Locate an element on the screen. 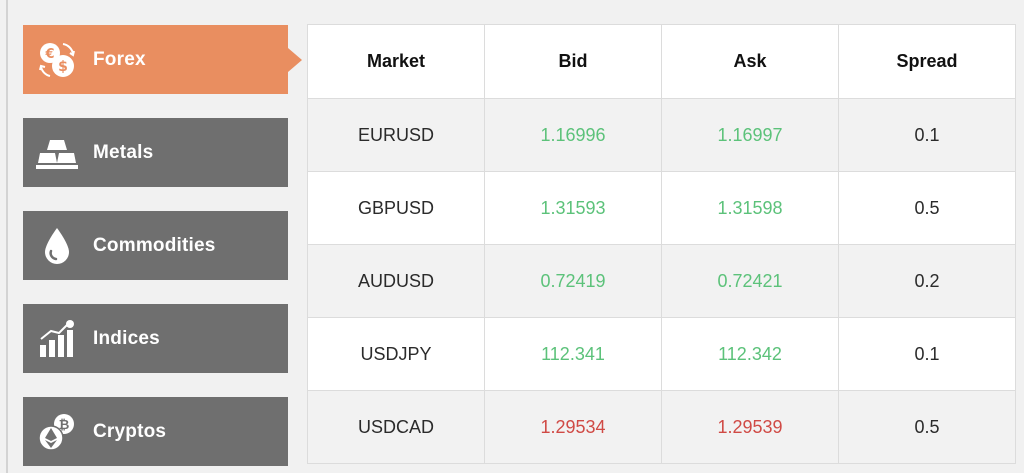 The height and width of the screenshot is (473, 1024). table-row: USDJPY 112.341 112.342 0.1 is located at coordinates (661, 354).